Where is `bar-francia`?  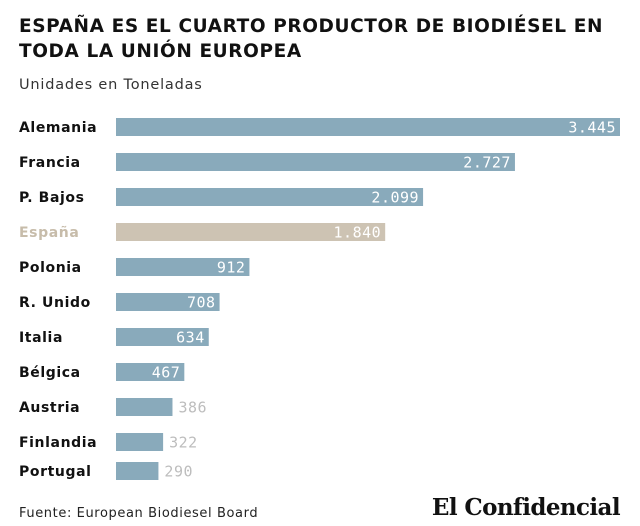 bar-francia is located at coordinates (315, 162).